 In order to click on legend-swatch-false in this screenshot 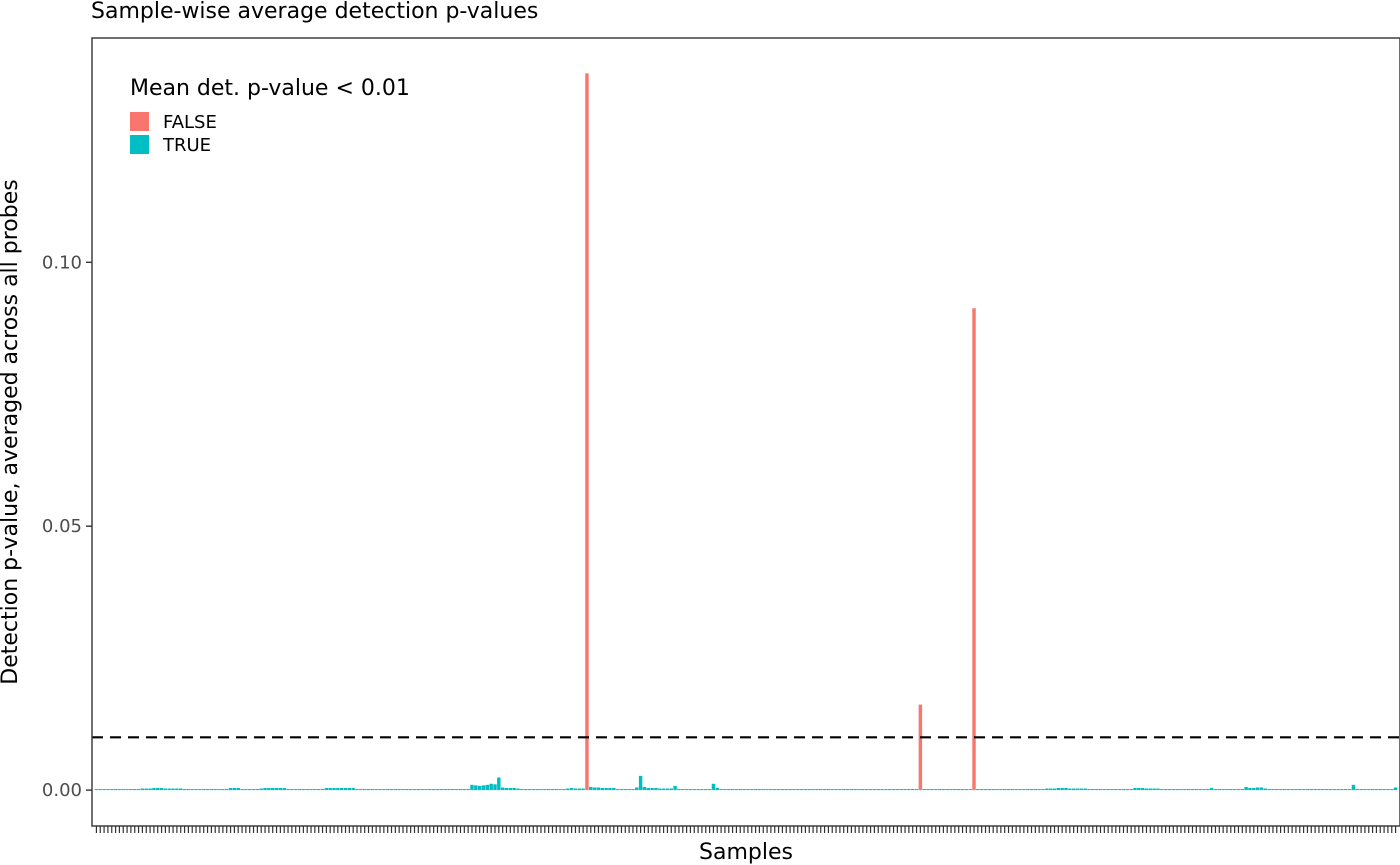, I will do `click(139, 121)`.